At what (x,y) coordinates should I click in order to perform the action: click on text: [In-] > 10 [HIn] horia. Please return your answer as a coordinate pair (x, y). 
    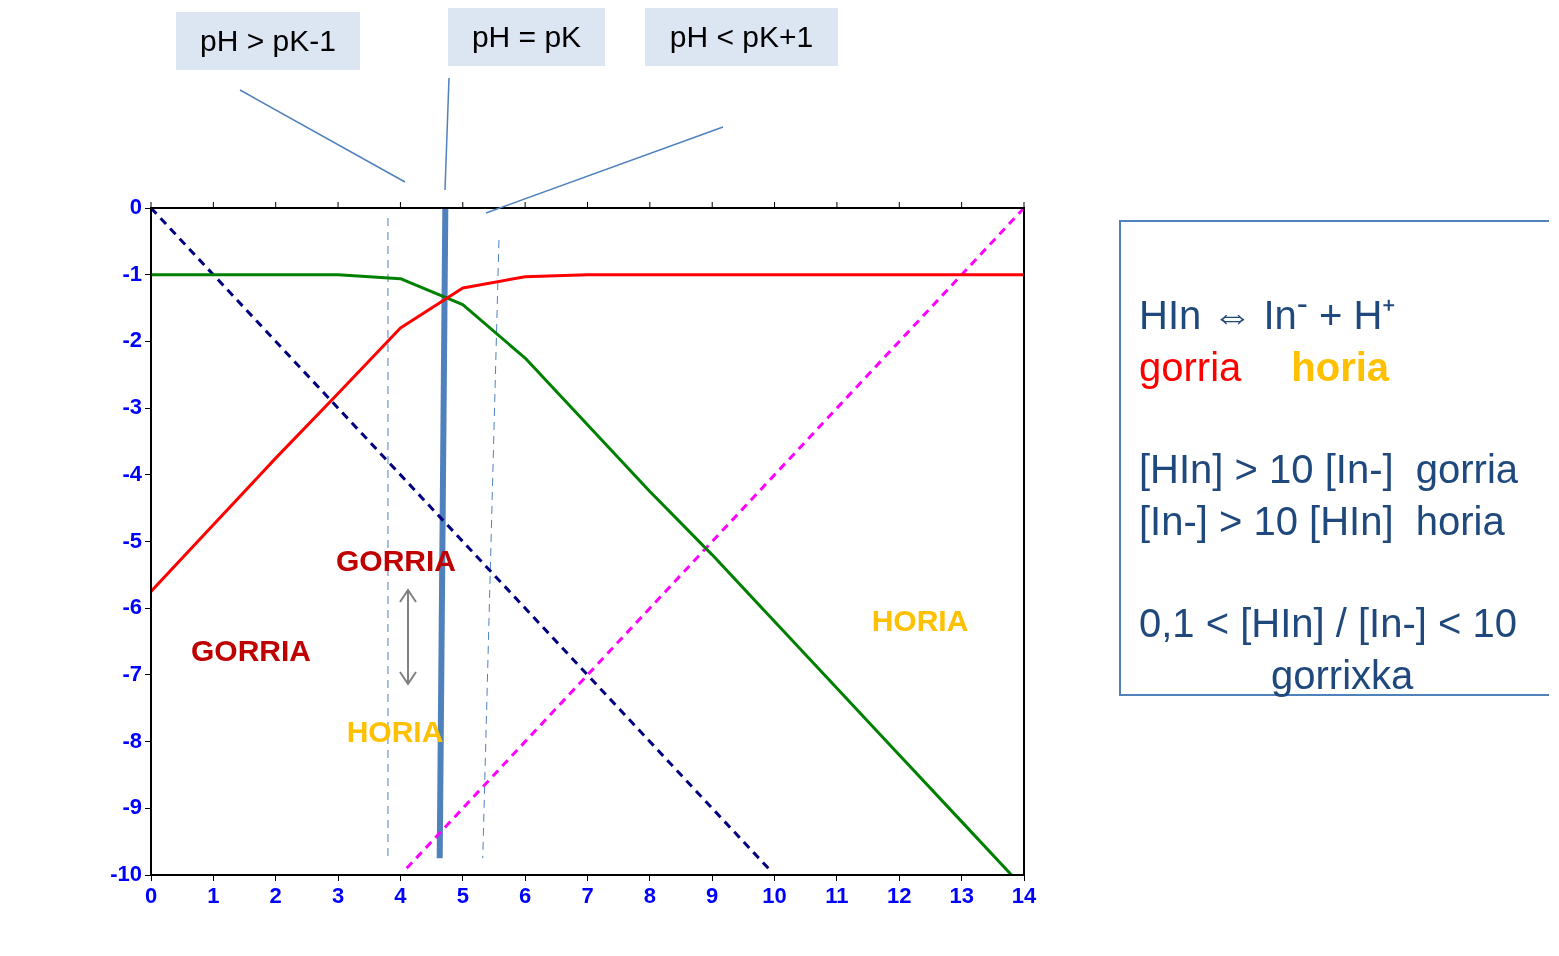
    Looking at the image, I should click on (1322, 522).